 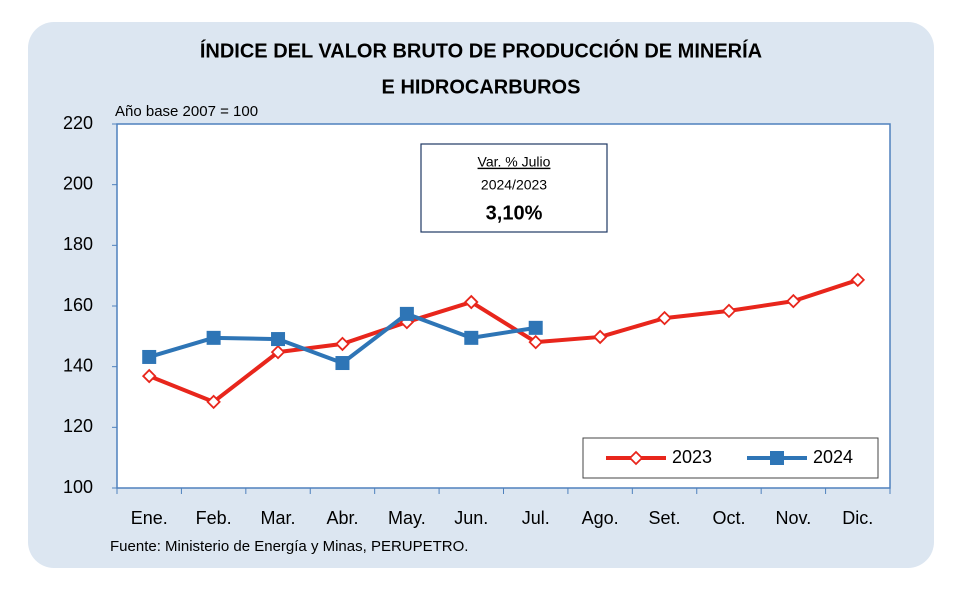 What do you see at coordinates (730, 458) in the screenshot?
I see `legend-box` at bounding box center [730, 458].